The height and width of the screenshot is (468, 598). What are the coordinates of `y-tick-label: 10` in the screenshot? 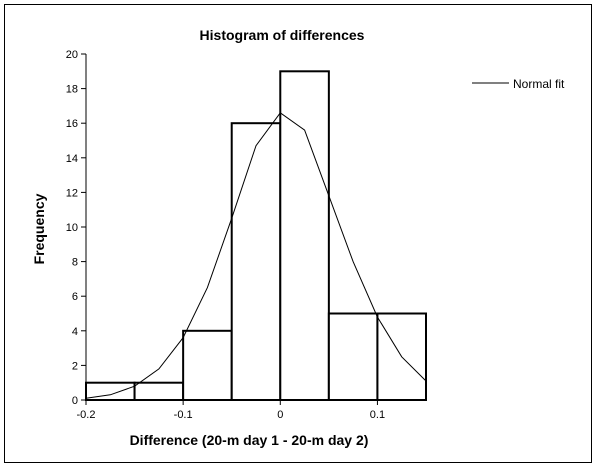 It's located at (72, 228).